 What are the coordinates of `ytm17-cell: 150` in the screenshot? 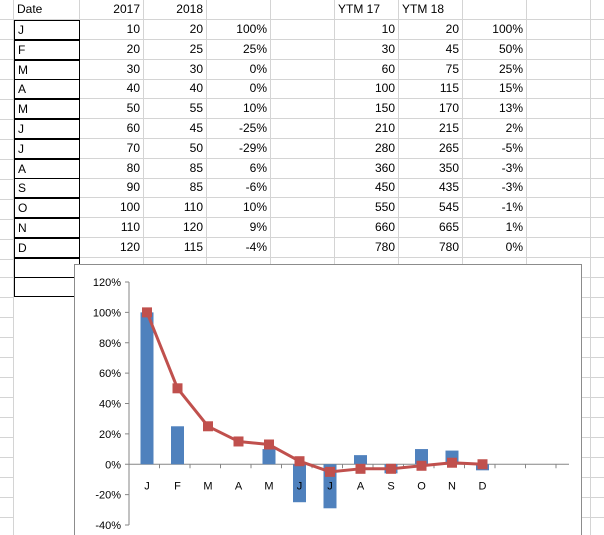 It's located at (367, 109).